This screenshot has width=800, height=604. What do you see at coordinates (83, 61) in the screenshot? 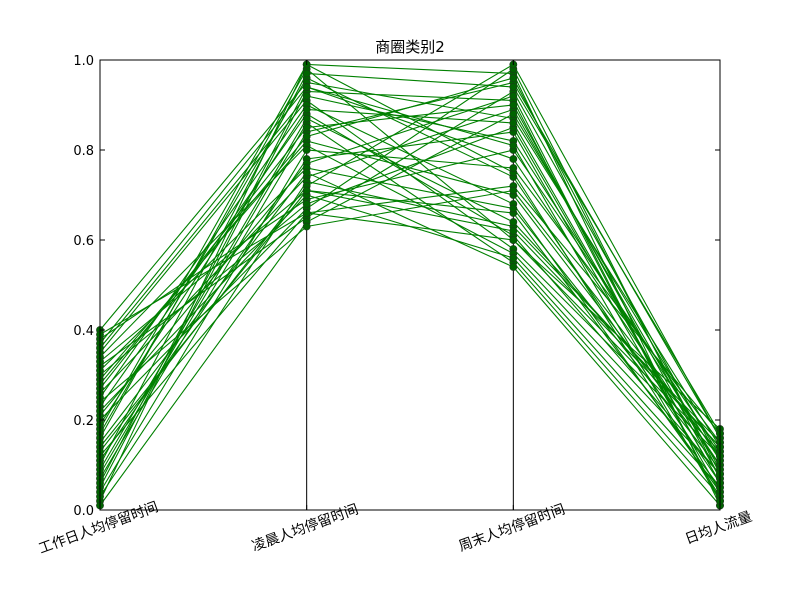
I see `y-tick-label: 1.0` at bounding box center [83, 61].